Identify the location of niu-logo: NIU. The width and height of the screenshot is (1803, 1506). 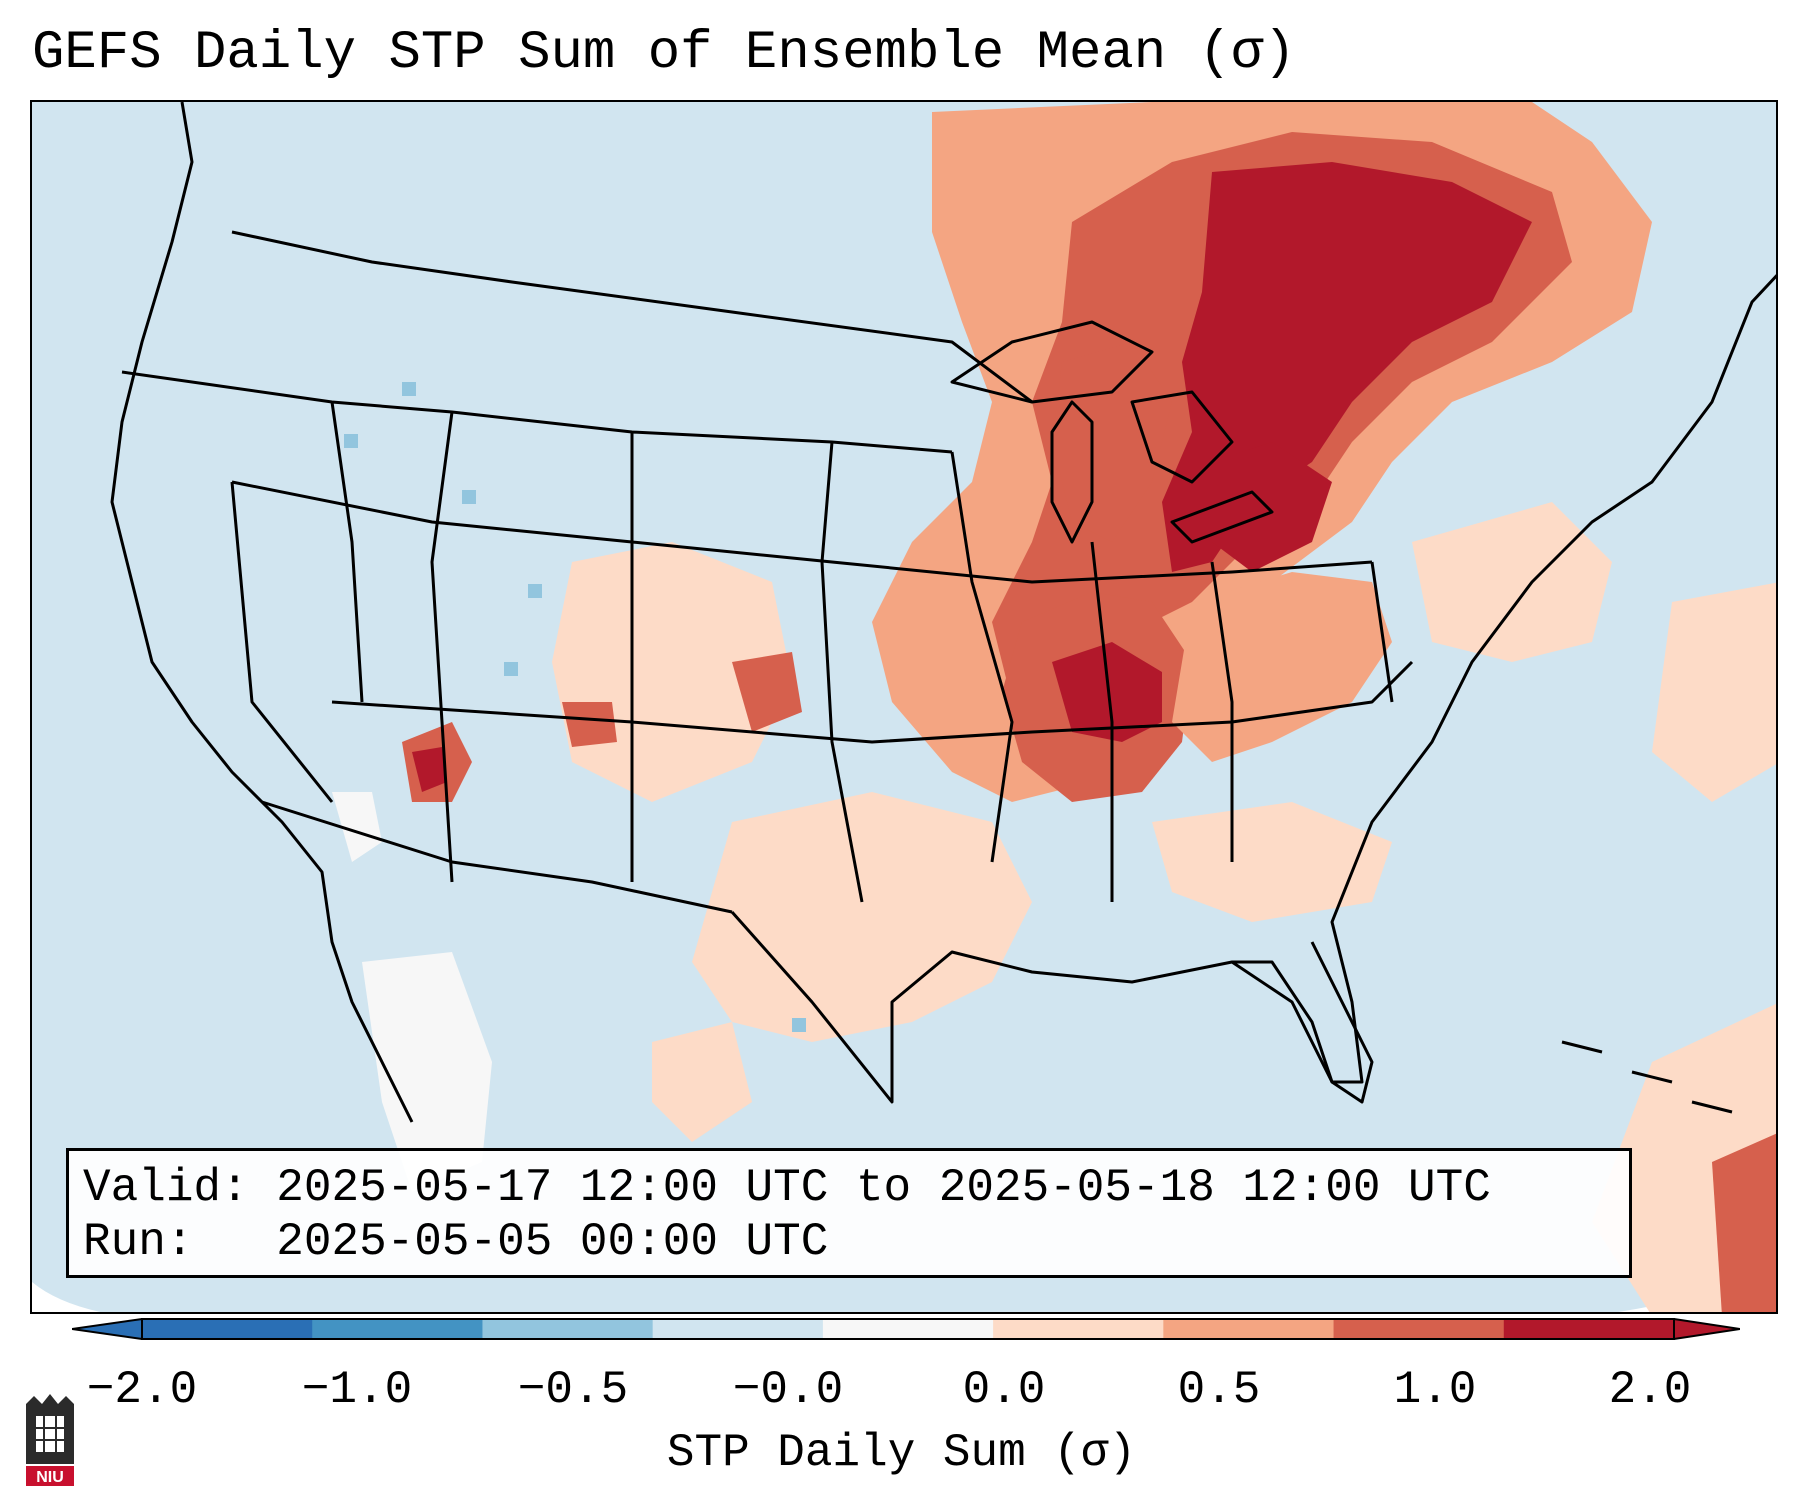
(50, 1440).